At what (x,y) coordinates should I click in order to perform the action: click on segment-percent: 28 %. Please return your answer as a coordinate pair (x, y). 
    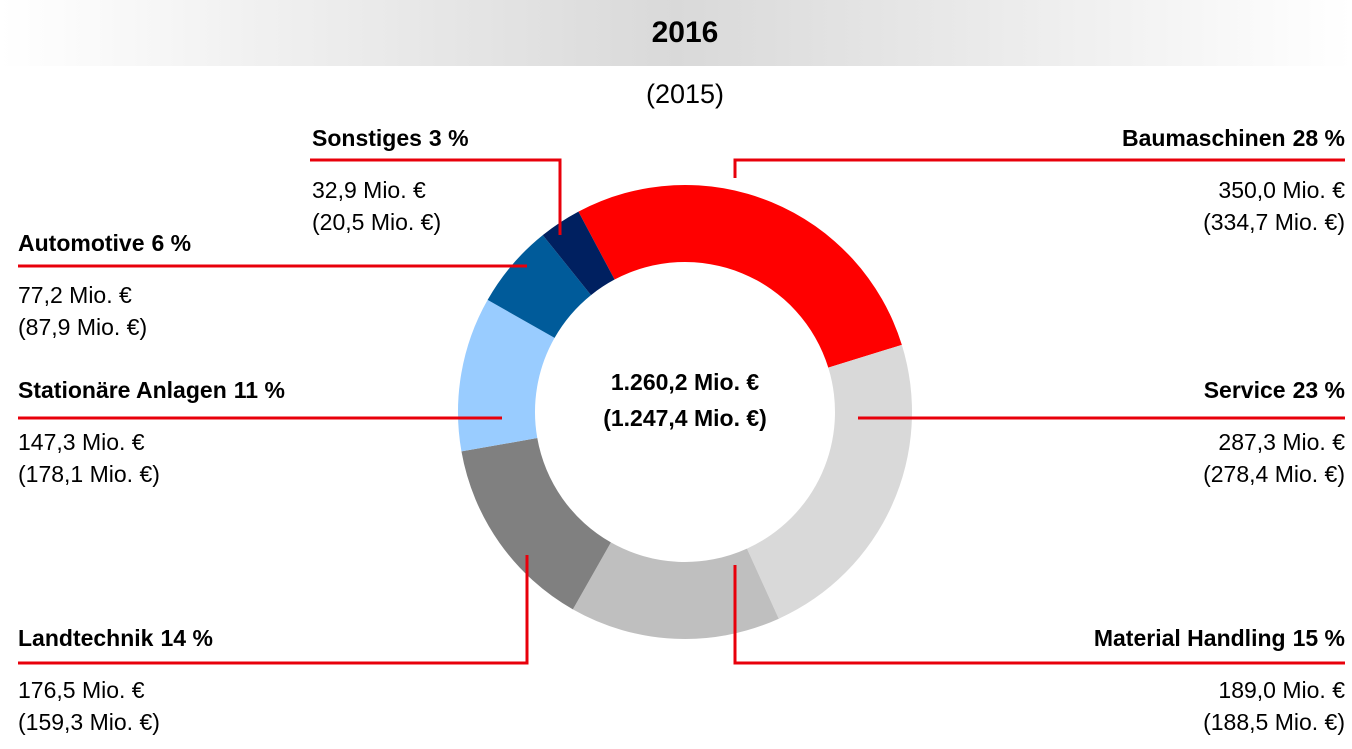
    Looking at the image, I should click on (1319, 138).